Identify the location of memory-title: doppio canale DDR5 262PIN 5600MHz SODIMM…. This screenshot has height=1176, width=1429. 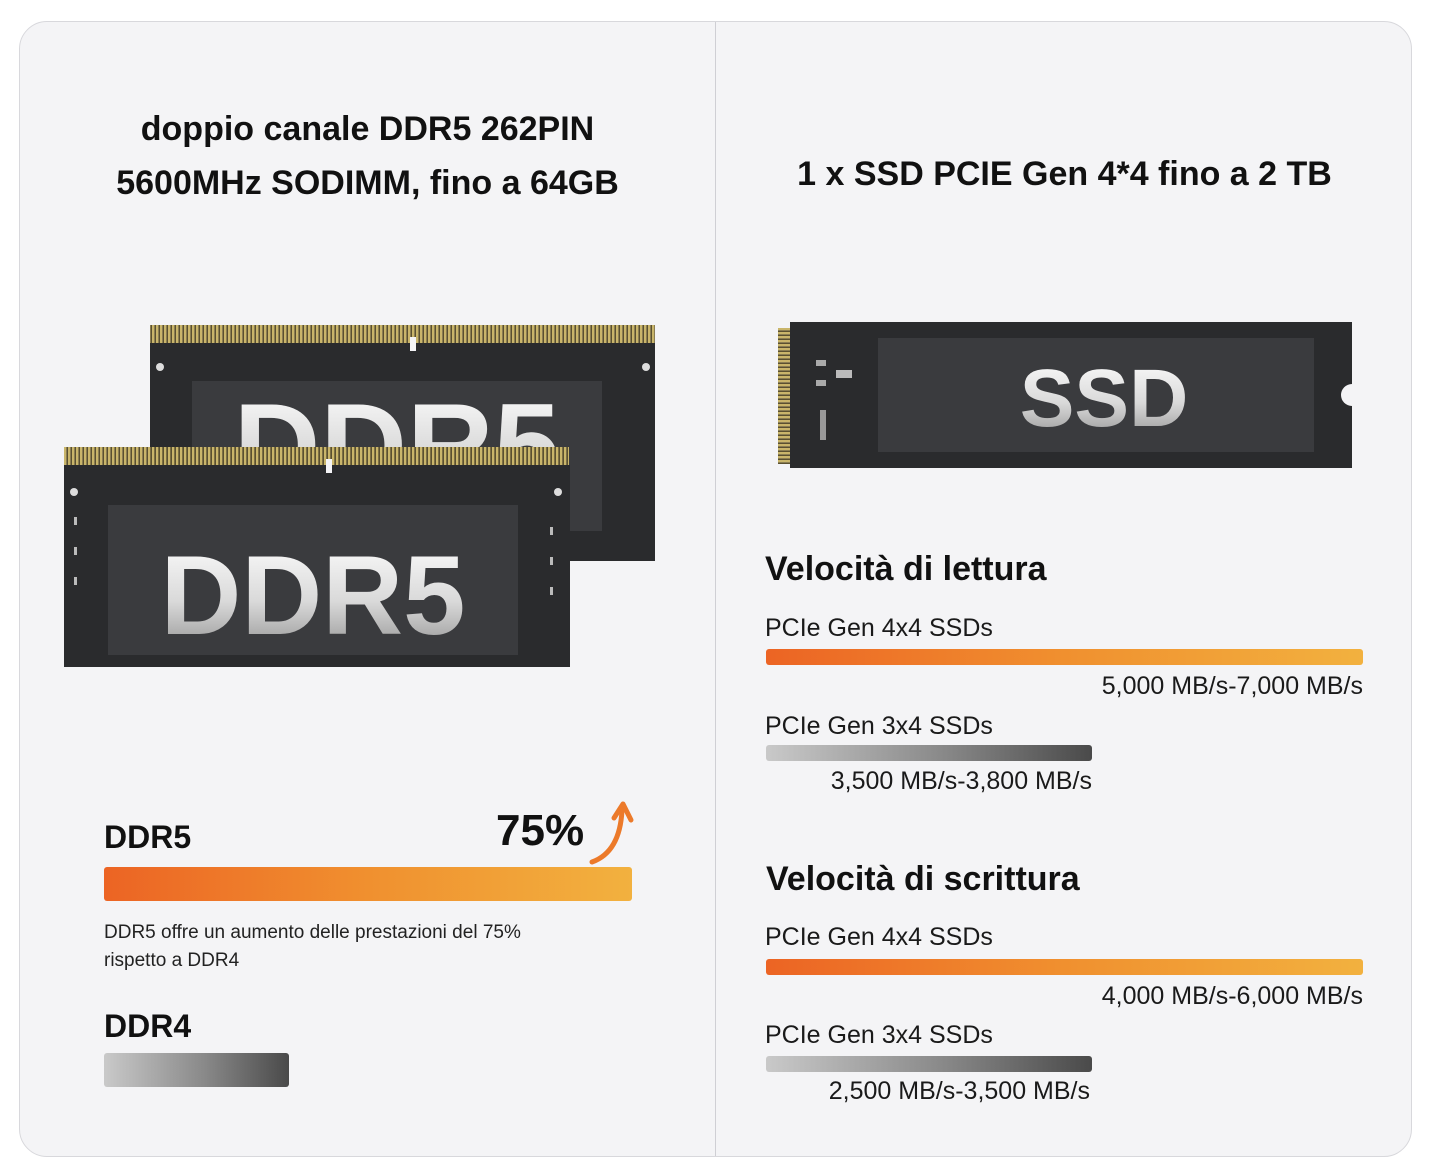
(367, 156).